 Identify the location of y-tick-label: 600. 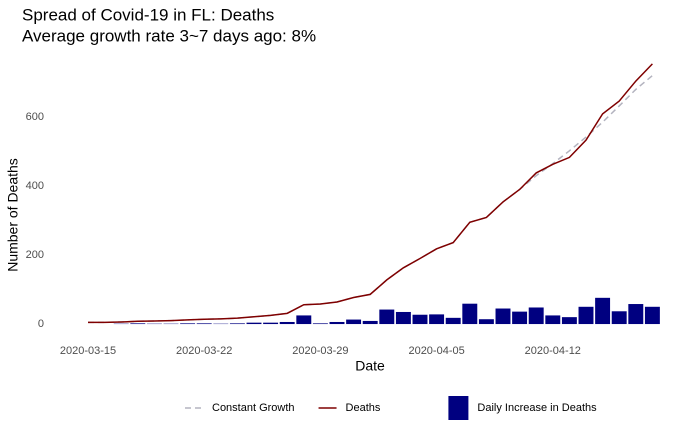
(35, 117).